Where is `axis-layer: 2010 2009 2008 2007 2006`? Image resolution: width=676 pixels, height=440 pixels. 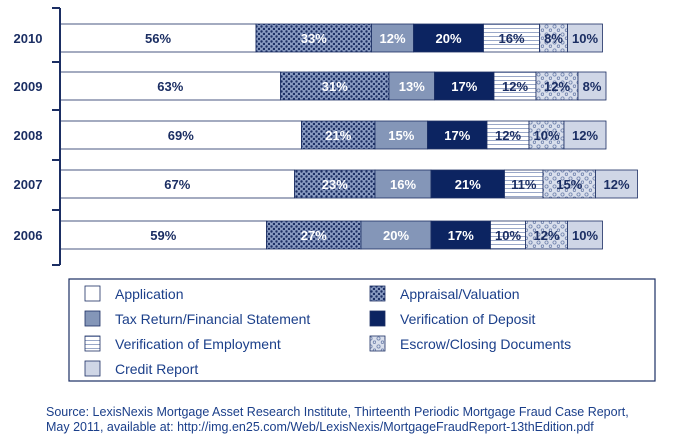
axis-layer: 2010 2009 2008 2007 2006 is located at coordinates (37, 136).